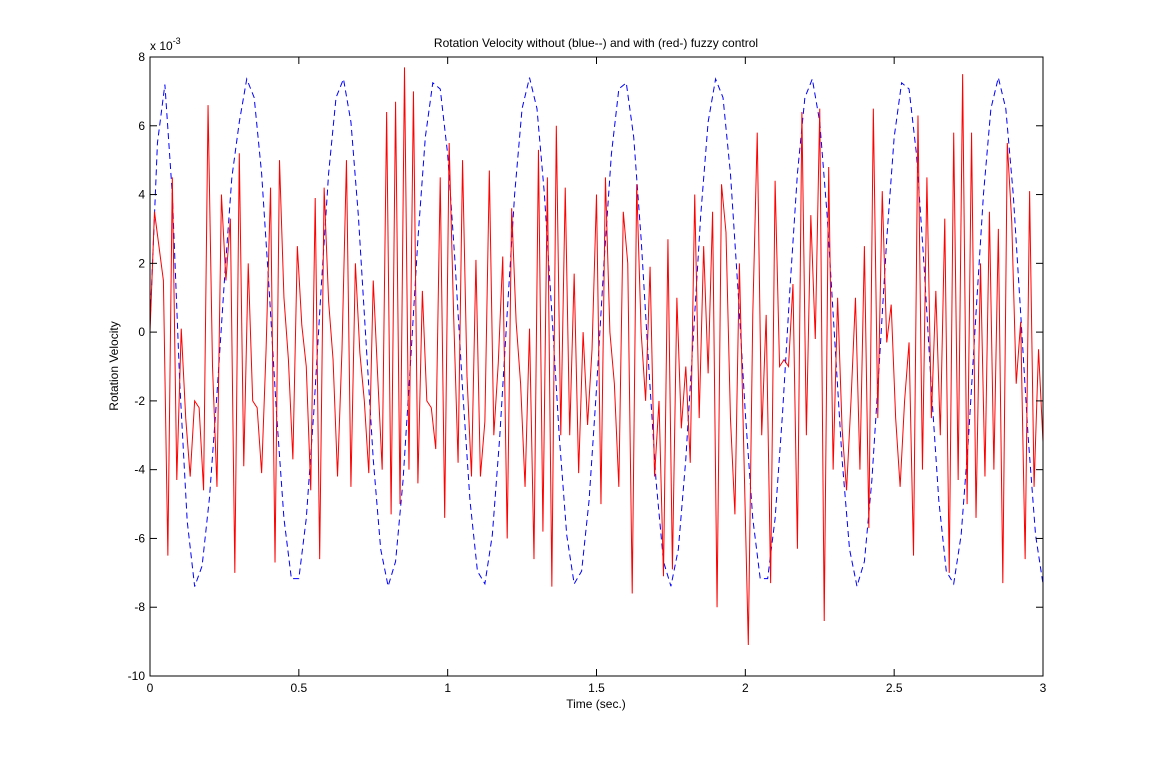  Describe the element at coordinates (150, 688) in the screenshot. I see `x-tick-label: 0` at that location.